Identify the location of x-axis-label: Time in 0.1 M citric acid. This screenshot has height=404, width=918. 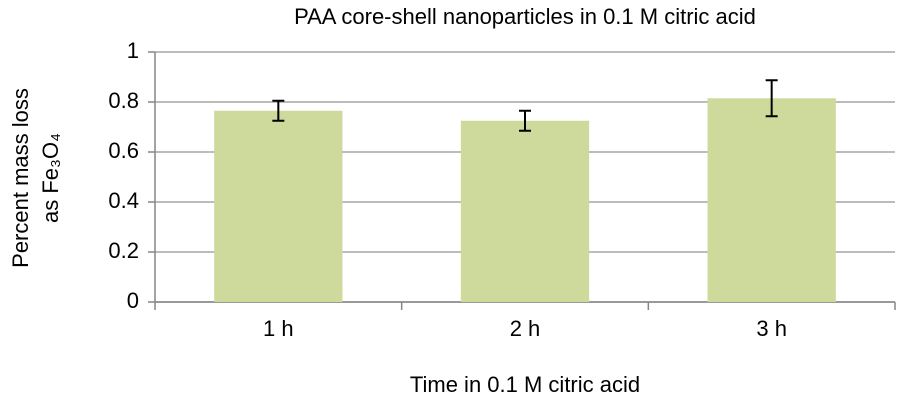
(525, 384).